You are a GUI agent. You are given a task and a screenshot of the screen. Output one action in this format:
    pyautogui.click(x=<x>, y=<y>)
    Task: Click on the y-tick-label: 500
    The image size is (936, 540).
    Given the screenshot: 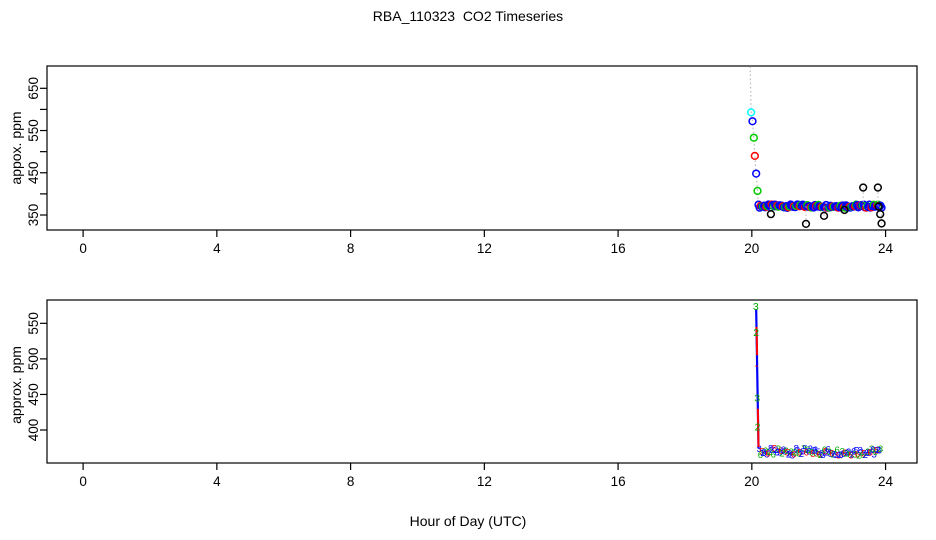 What is the action you would take?
    pyautogui.click(x=33, y=359)
    